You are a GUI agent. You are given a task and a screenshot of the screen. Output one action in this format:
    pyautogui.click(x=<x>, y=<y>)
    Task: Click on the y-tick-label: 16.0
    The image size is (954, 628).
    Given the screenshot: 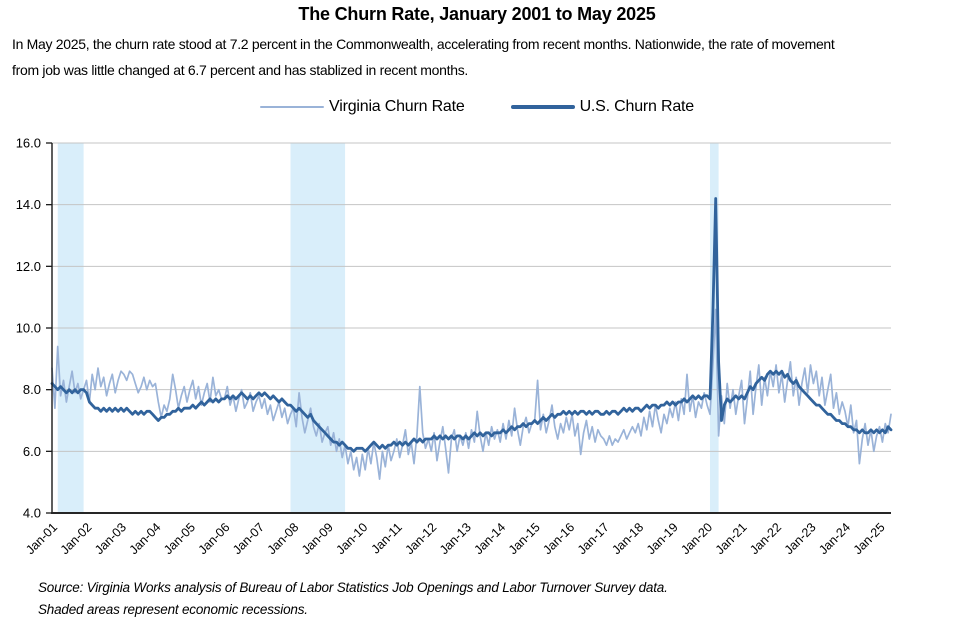 What is the action you would take?
    pyautogui.click(x=28, y=143)
    